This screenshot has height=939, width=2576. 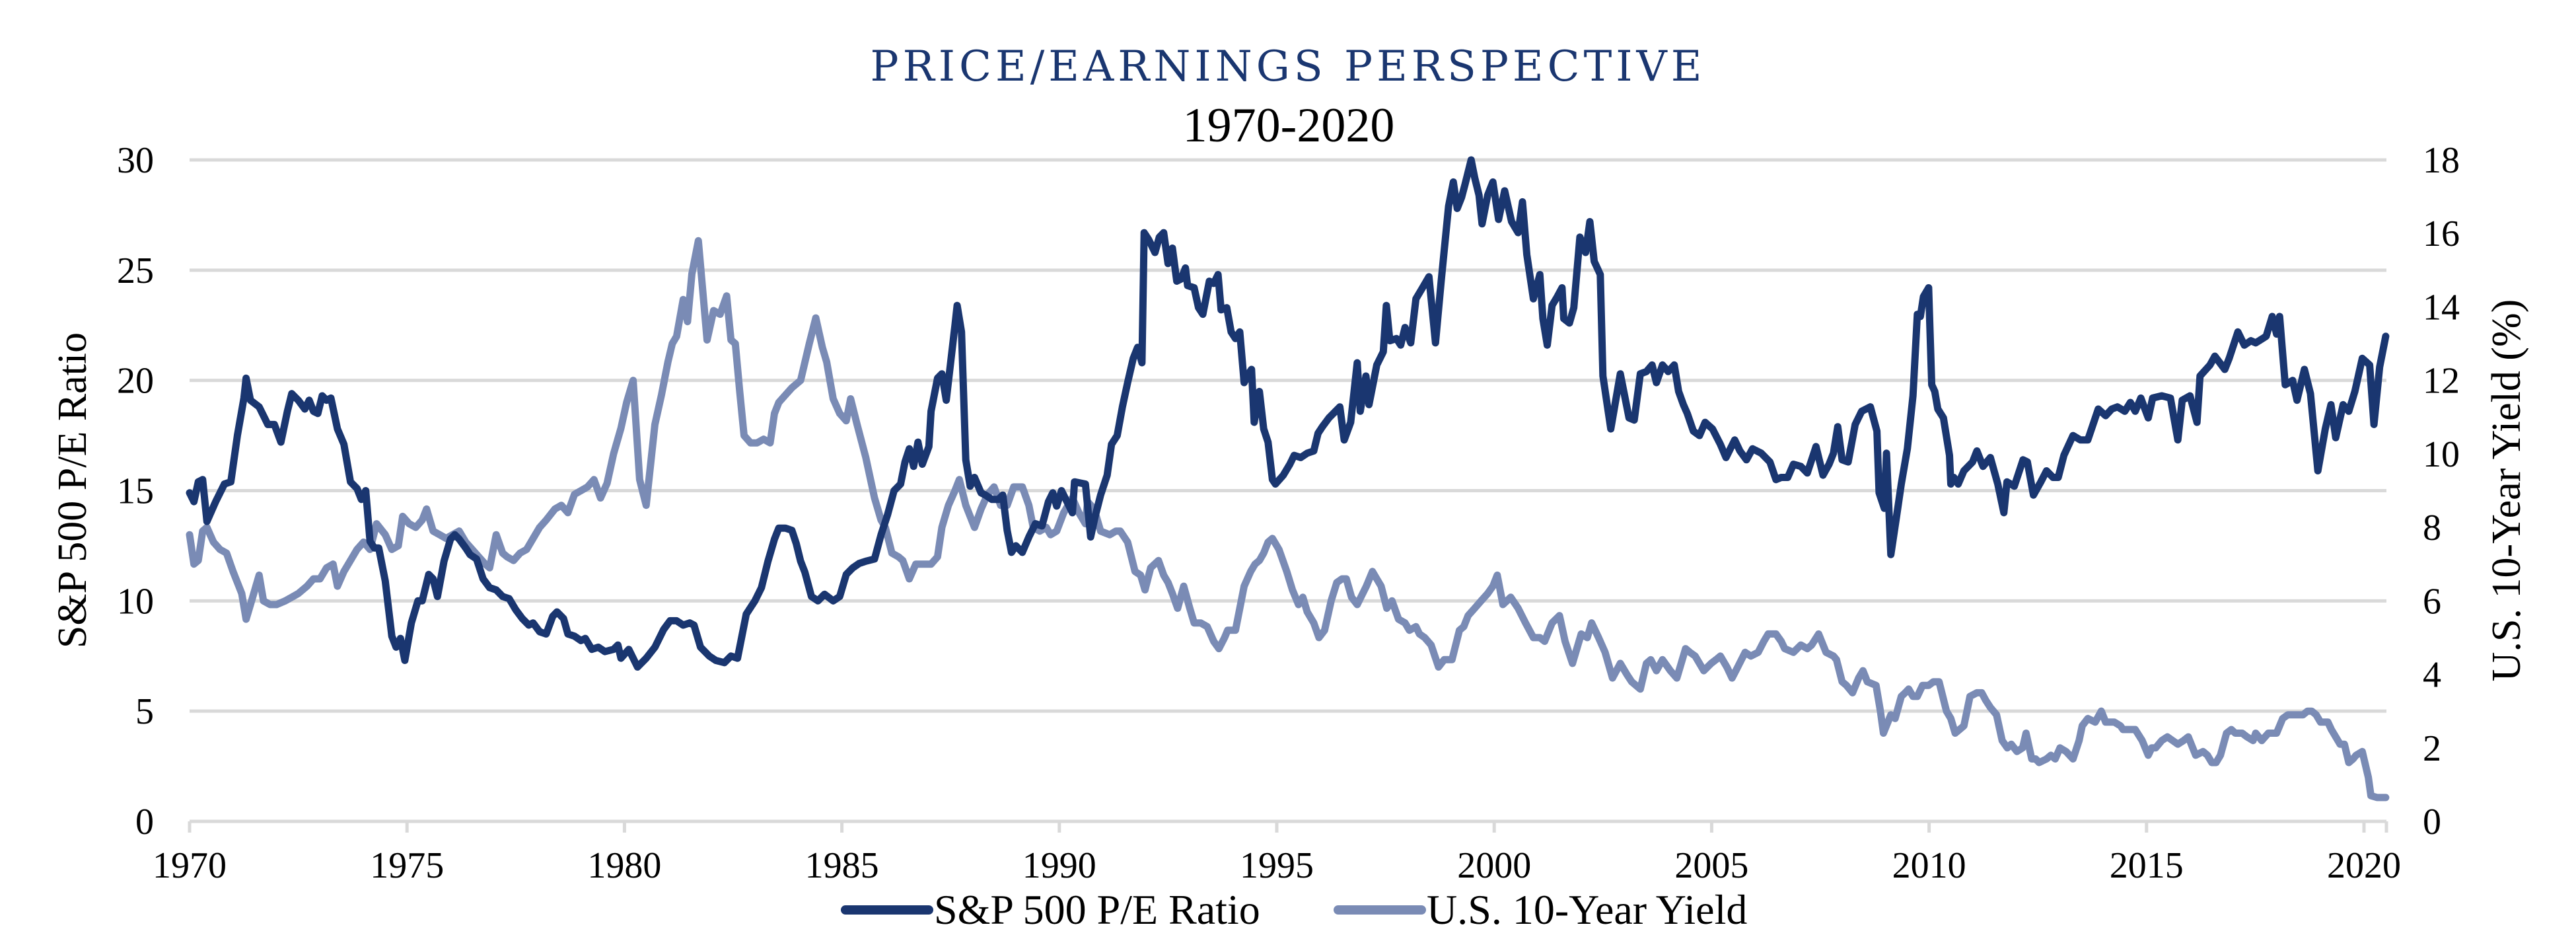 What do you see at coordinates (2364, 866) in the screenshot?
I see `x-tick-label: 2020` at bounding box center [2364, 866].